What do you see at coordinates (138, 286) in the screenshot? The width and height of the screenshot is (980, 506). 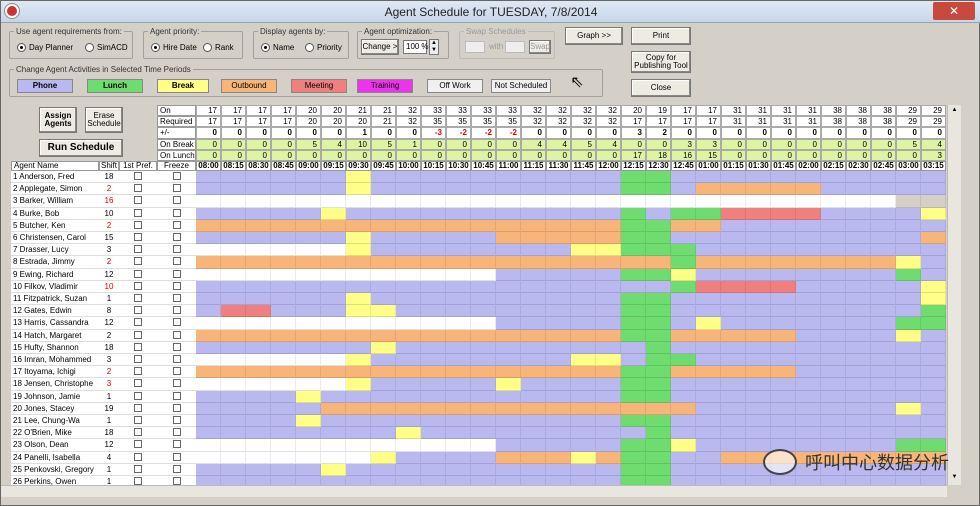 I see `pref-checkbox-cell` at bounding box center [138, 286].